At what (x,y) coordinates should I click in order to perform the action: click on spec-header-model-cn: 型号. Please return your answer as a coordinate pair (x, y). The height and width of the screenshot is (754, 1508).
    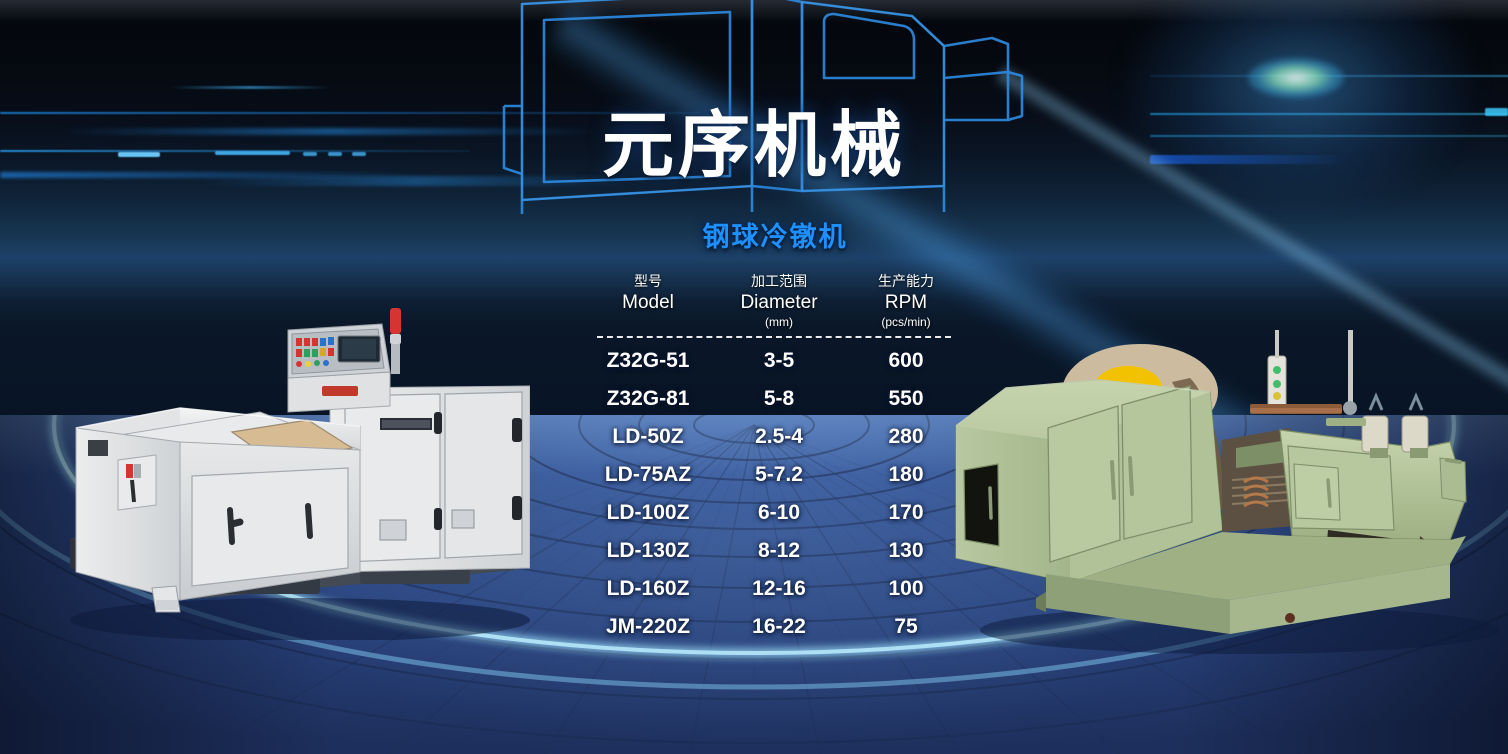
    Looking at the image, I should click on (648, 282).